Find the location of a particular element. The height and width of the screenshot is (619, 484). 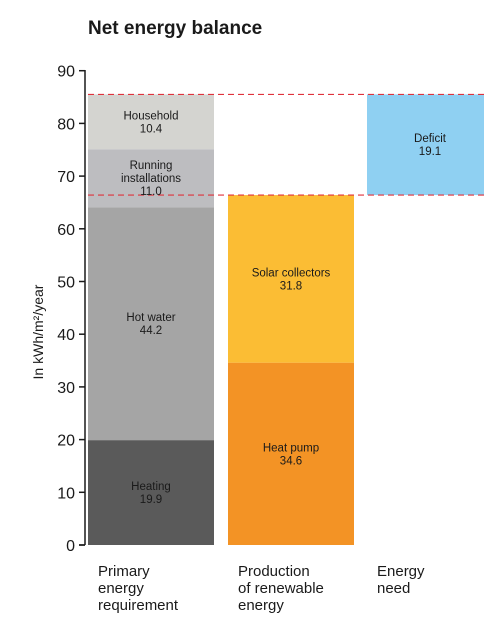

bar-segment-hot-water is located at coordinates (151, 324).